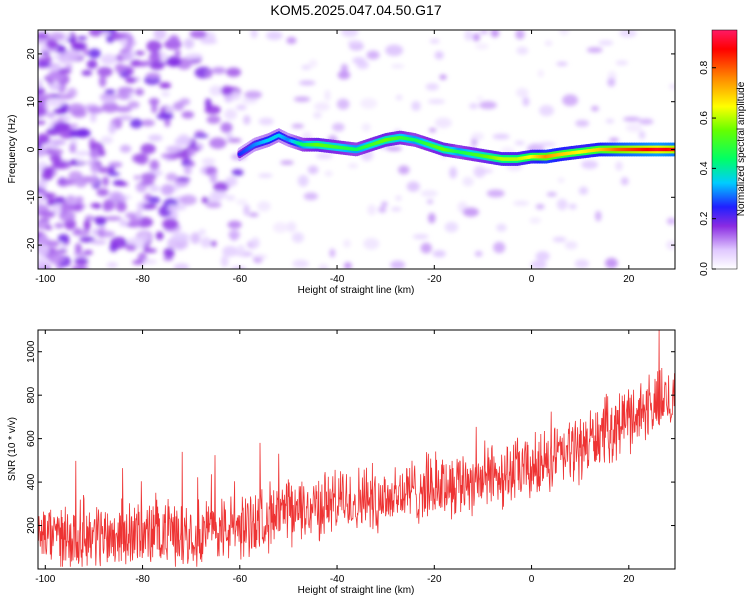  Describe the element at coordinates (337, 279) in the screenshot. I see `x-tick-label: -40` at that location.